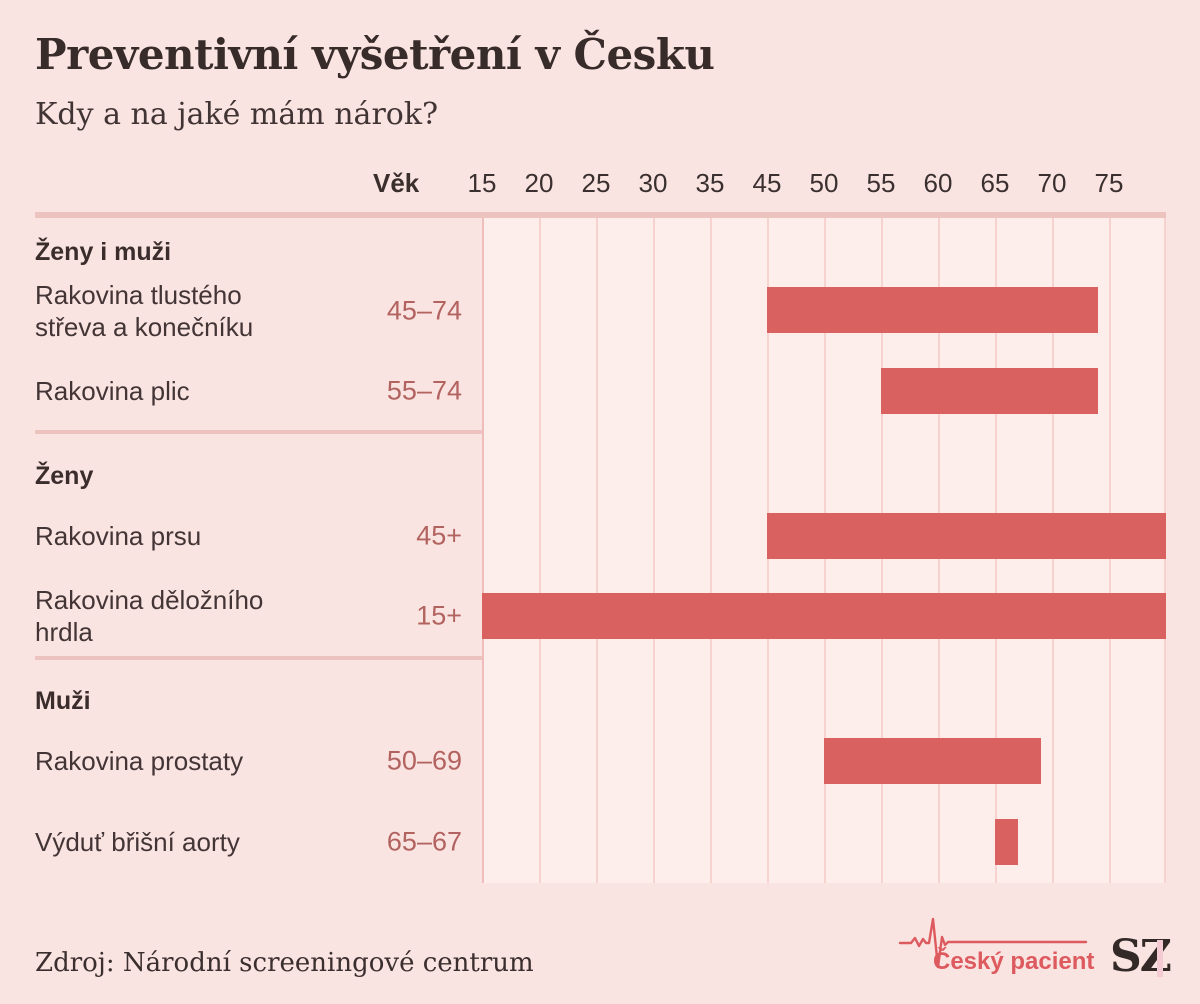 This screenshot has height=1004, width=1200. Describe the element at coordinates (112, 390) in the screenshot. I see `row-label: Rakovina plic` at that location.